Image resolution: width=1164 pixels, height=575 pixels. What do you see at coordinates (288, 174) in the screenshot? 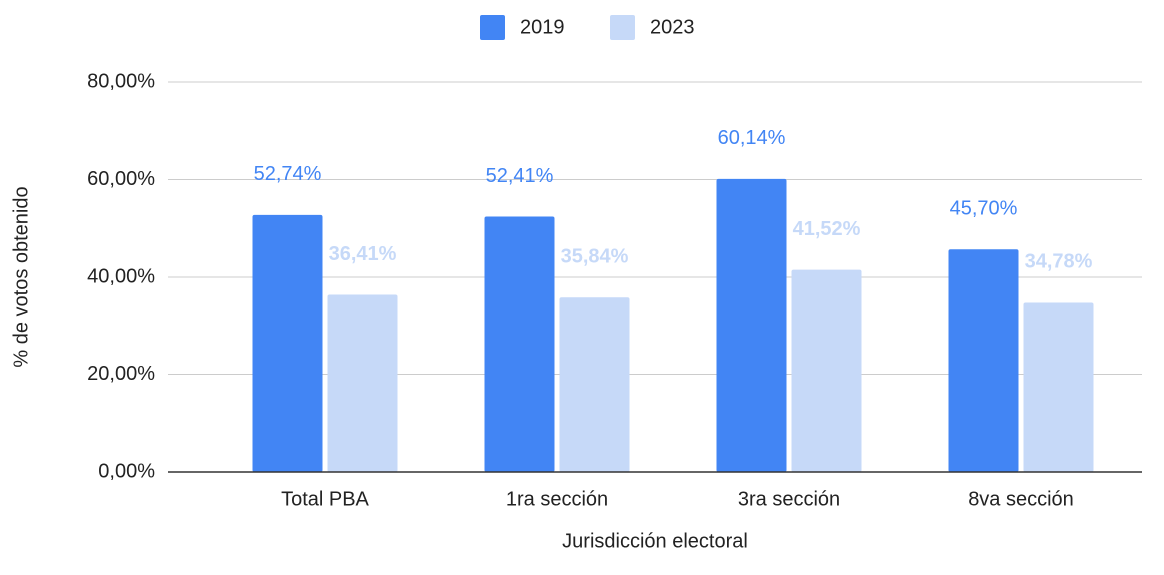
I see `data-label: 52,74%` at bounding box center [288, 174].